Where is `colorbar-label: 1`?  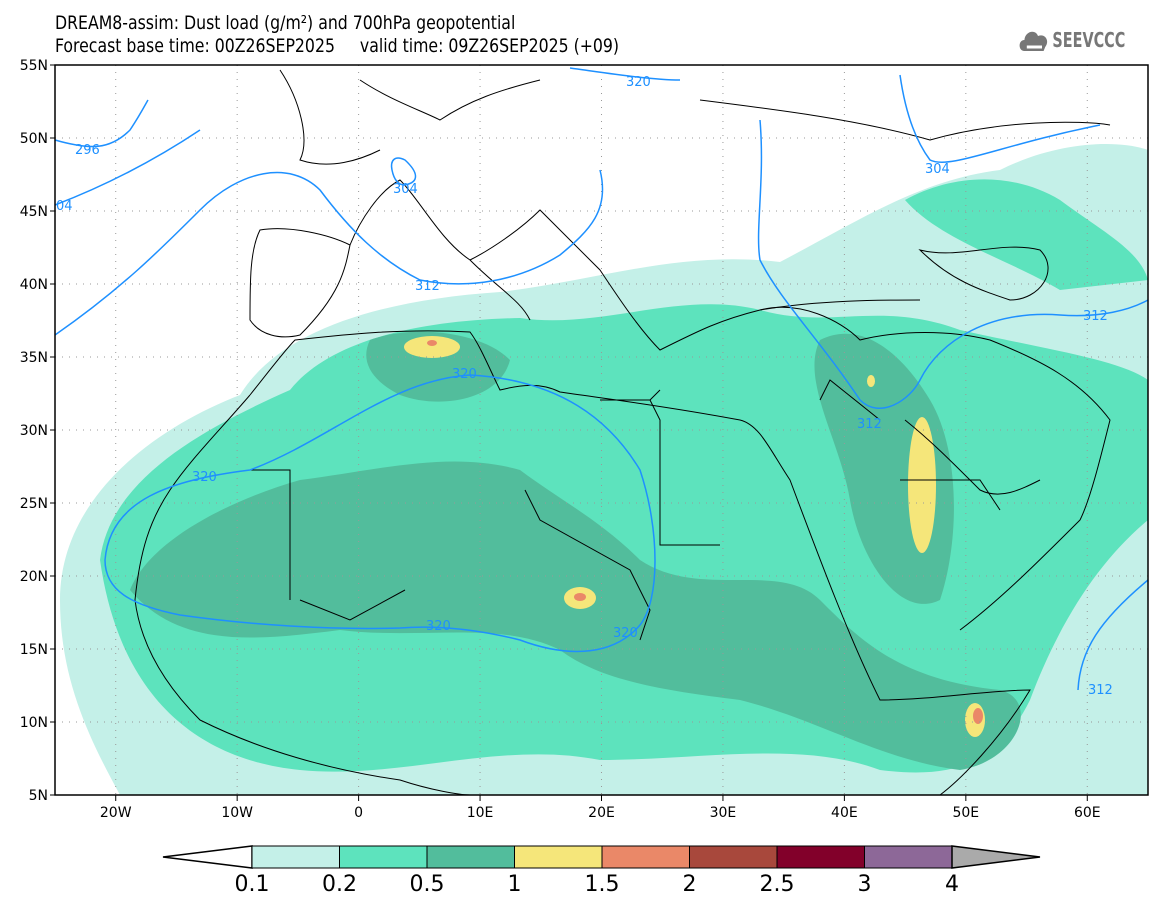
colorbar-label: 1 is located at coordinates (515, 884).